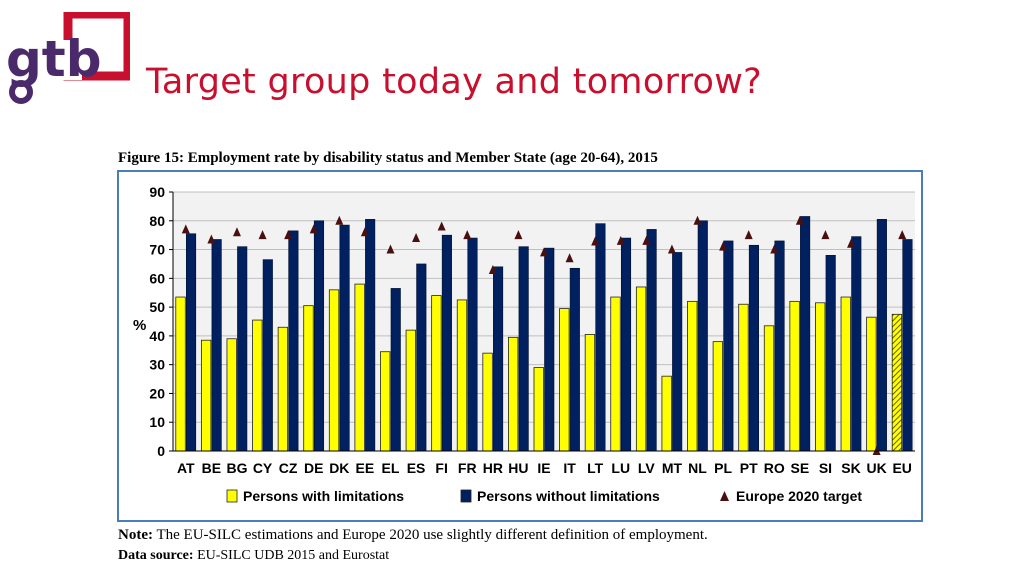  What do you see at coordinates (641, 369) in the screenshot?
I see `bar-with-limitations-lv` at bounding box center [641, 369].